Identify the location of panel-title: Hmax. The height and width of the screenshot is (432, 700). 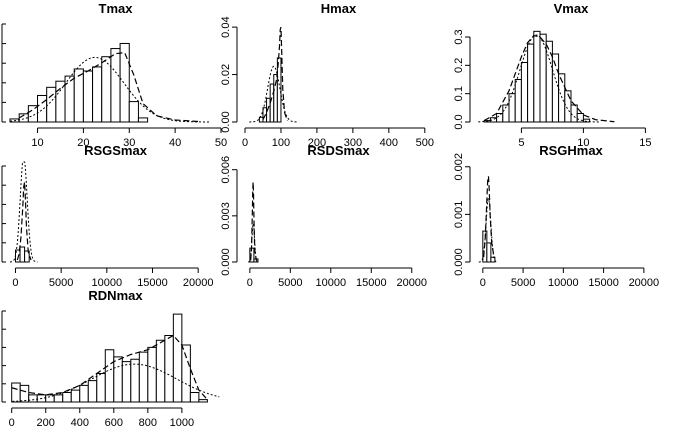
(339, 8).